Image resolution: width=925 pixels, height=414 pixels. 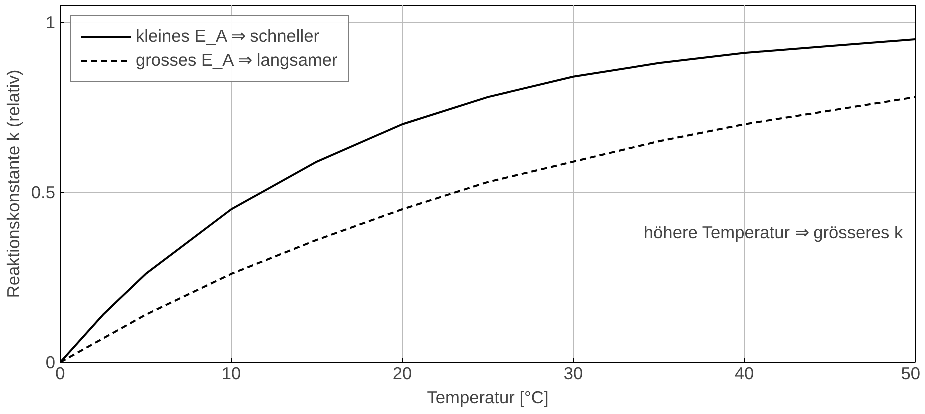 I want to click on annotation: höhere Temperatur ⇒ grösseres k, so click(x=774, y=232).